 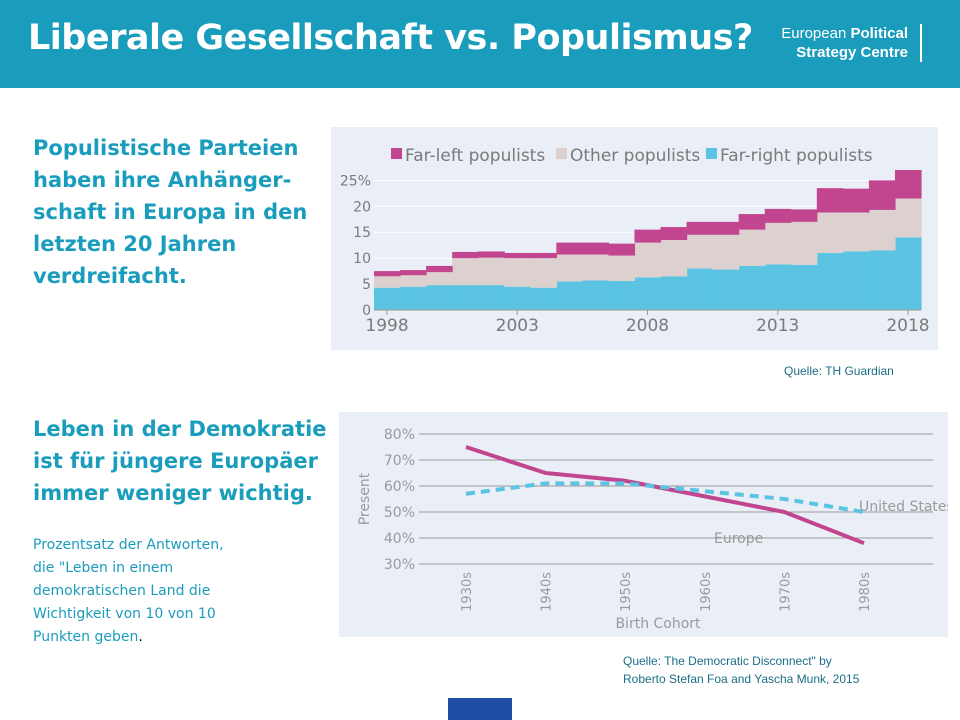 I want to click on section1-heading-line: haben ihre Anhänger-, so click(x=162, y=180).